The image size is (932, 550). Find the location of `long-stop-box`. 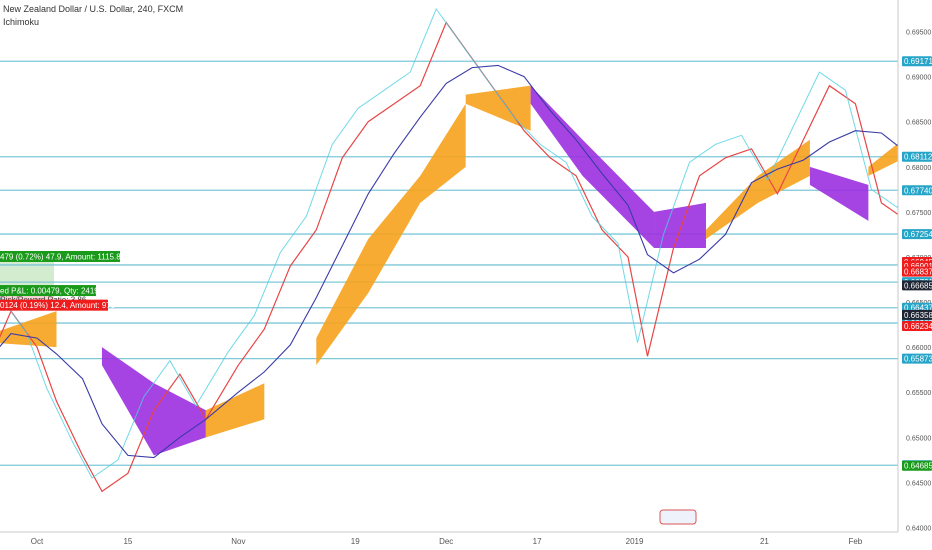

long-stop-box is located at coordinates (54, 305).